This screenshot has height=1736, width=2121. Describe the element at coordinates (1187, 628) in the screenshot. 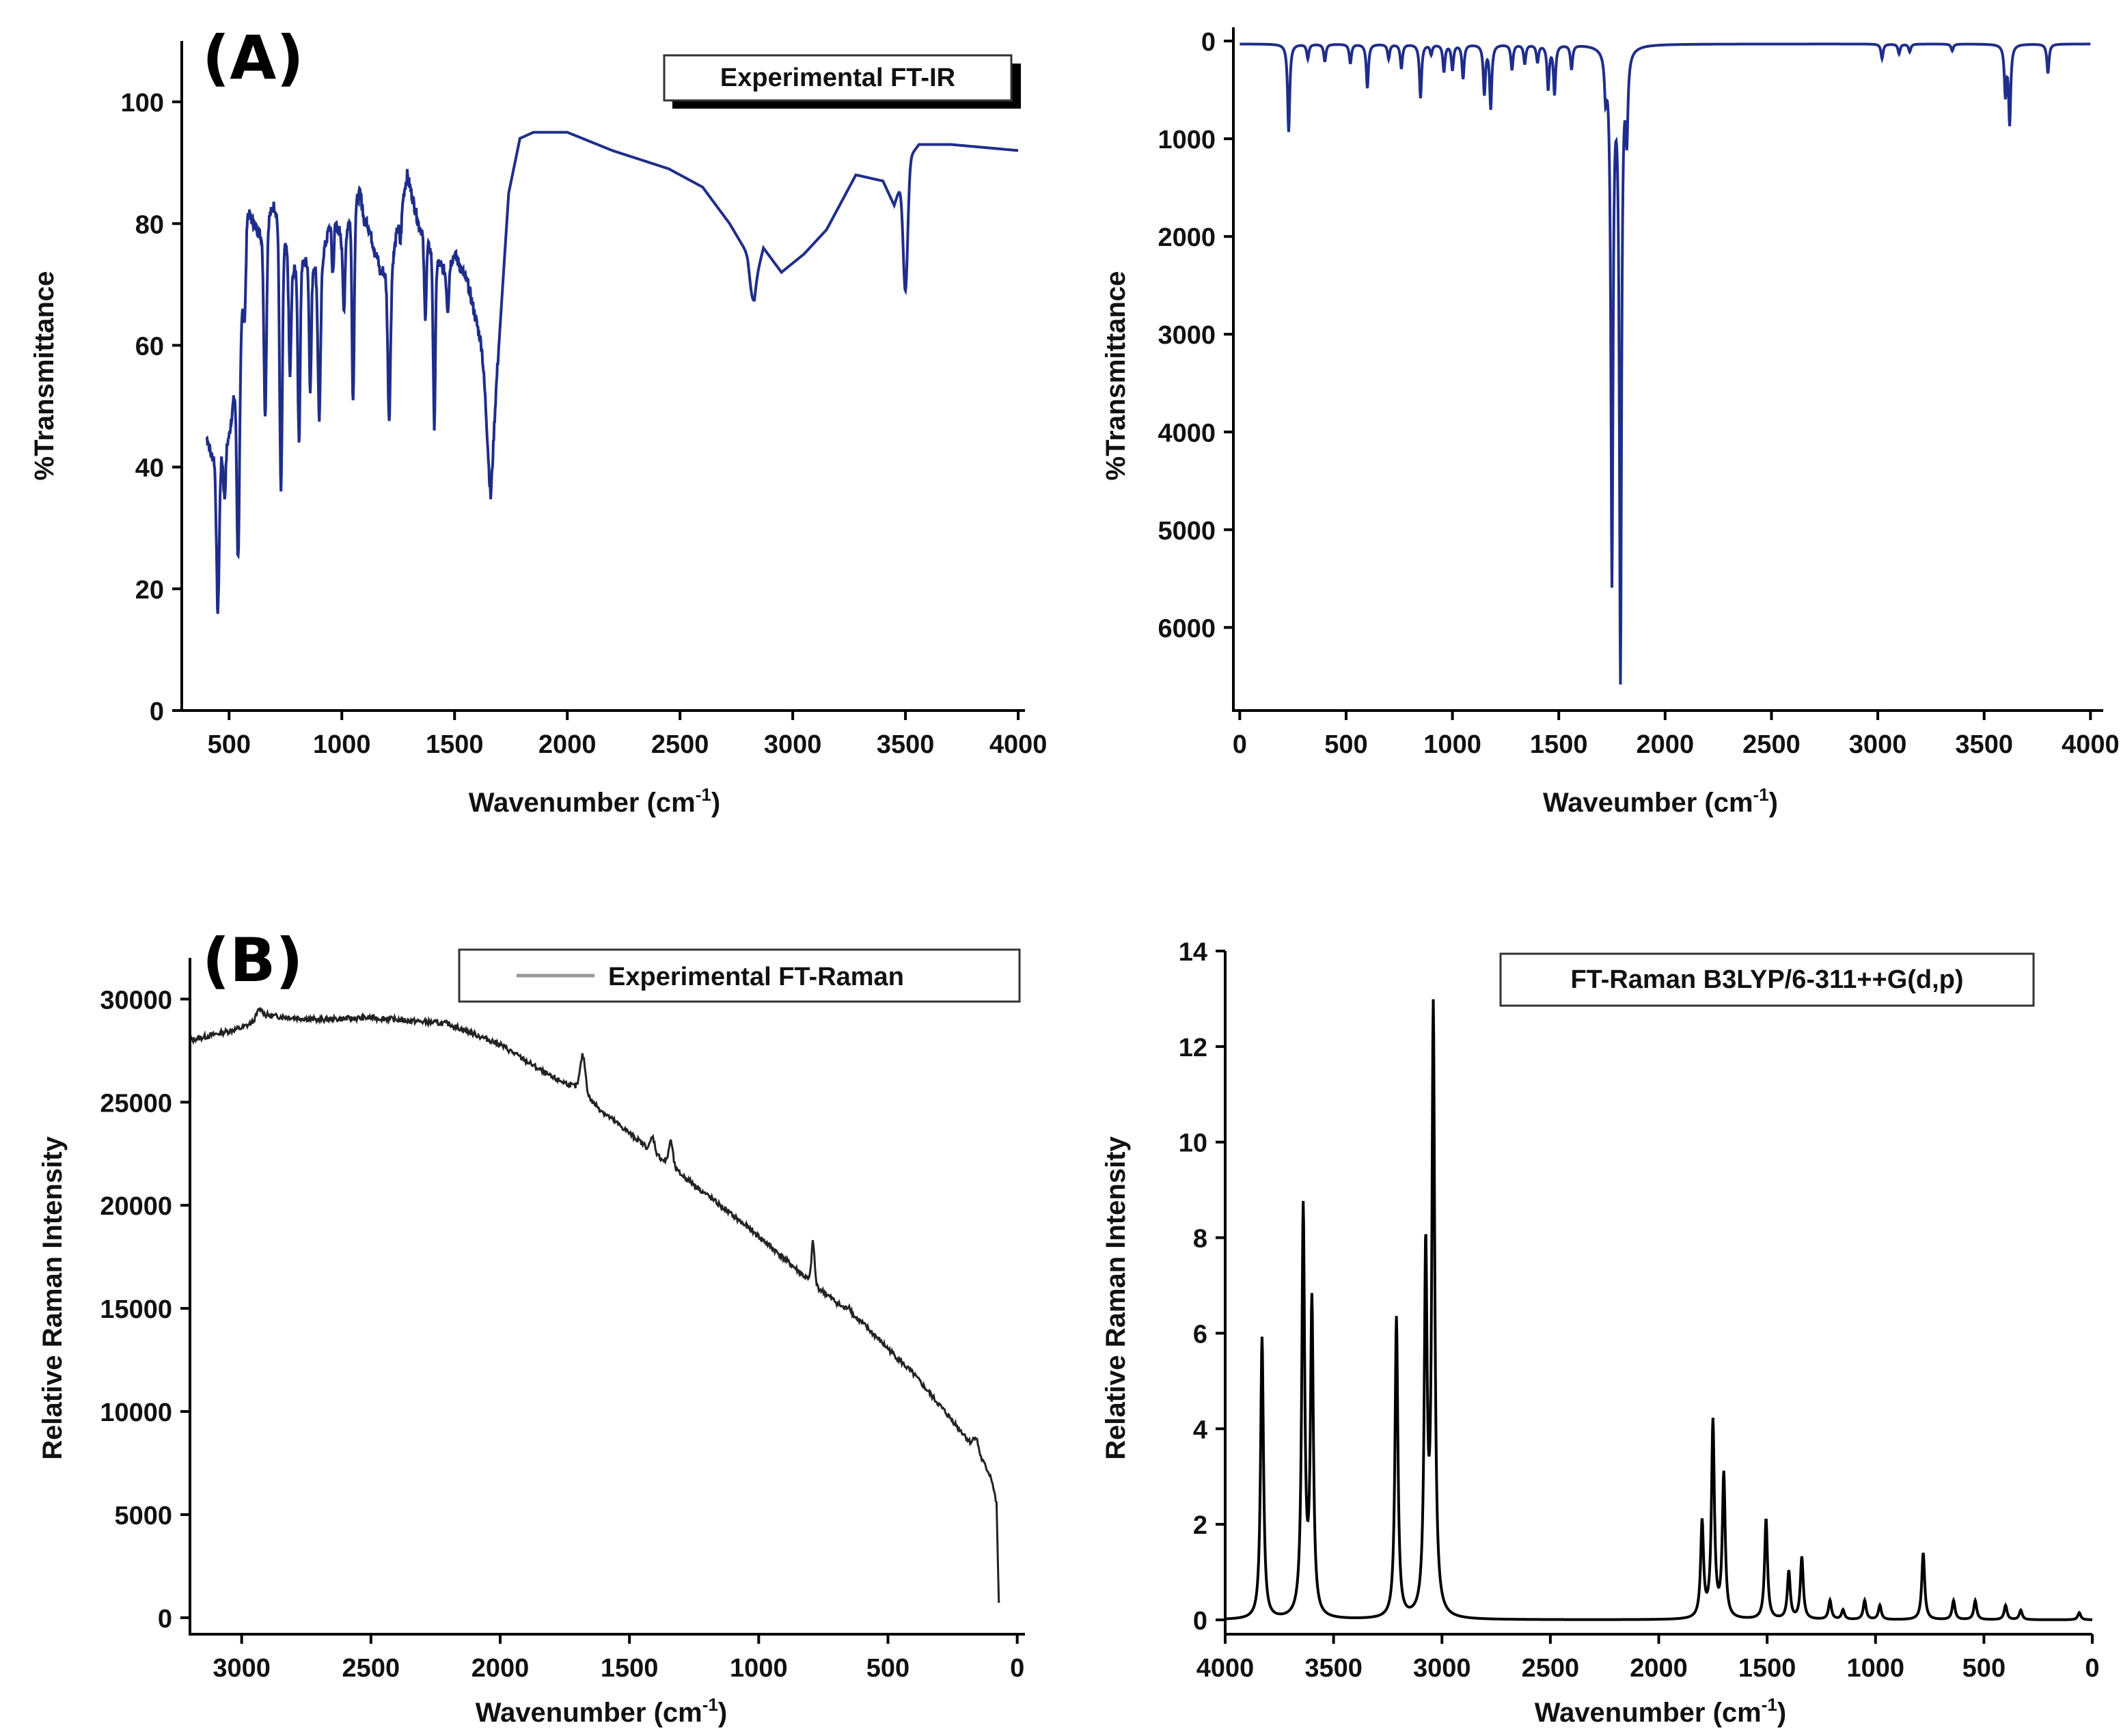

I see `ir-calc-ytick-label: 6000` at that location.